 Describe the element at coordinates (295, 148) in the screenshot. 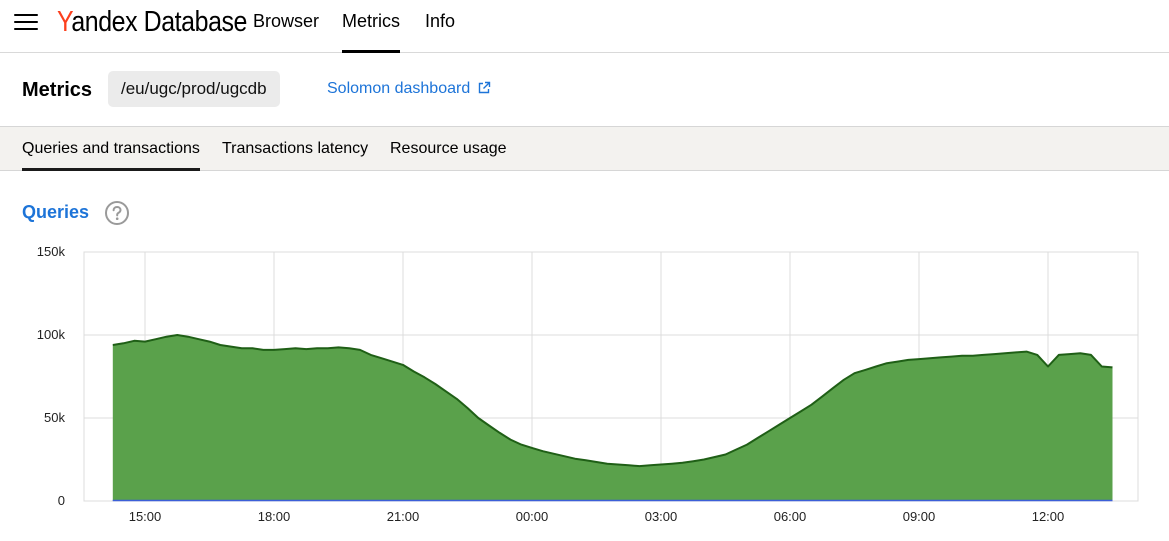

I see `tab-transactions-latency: Transactions latency` at that location.